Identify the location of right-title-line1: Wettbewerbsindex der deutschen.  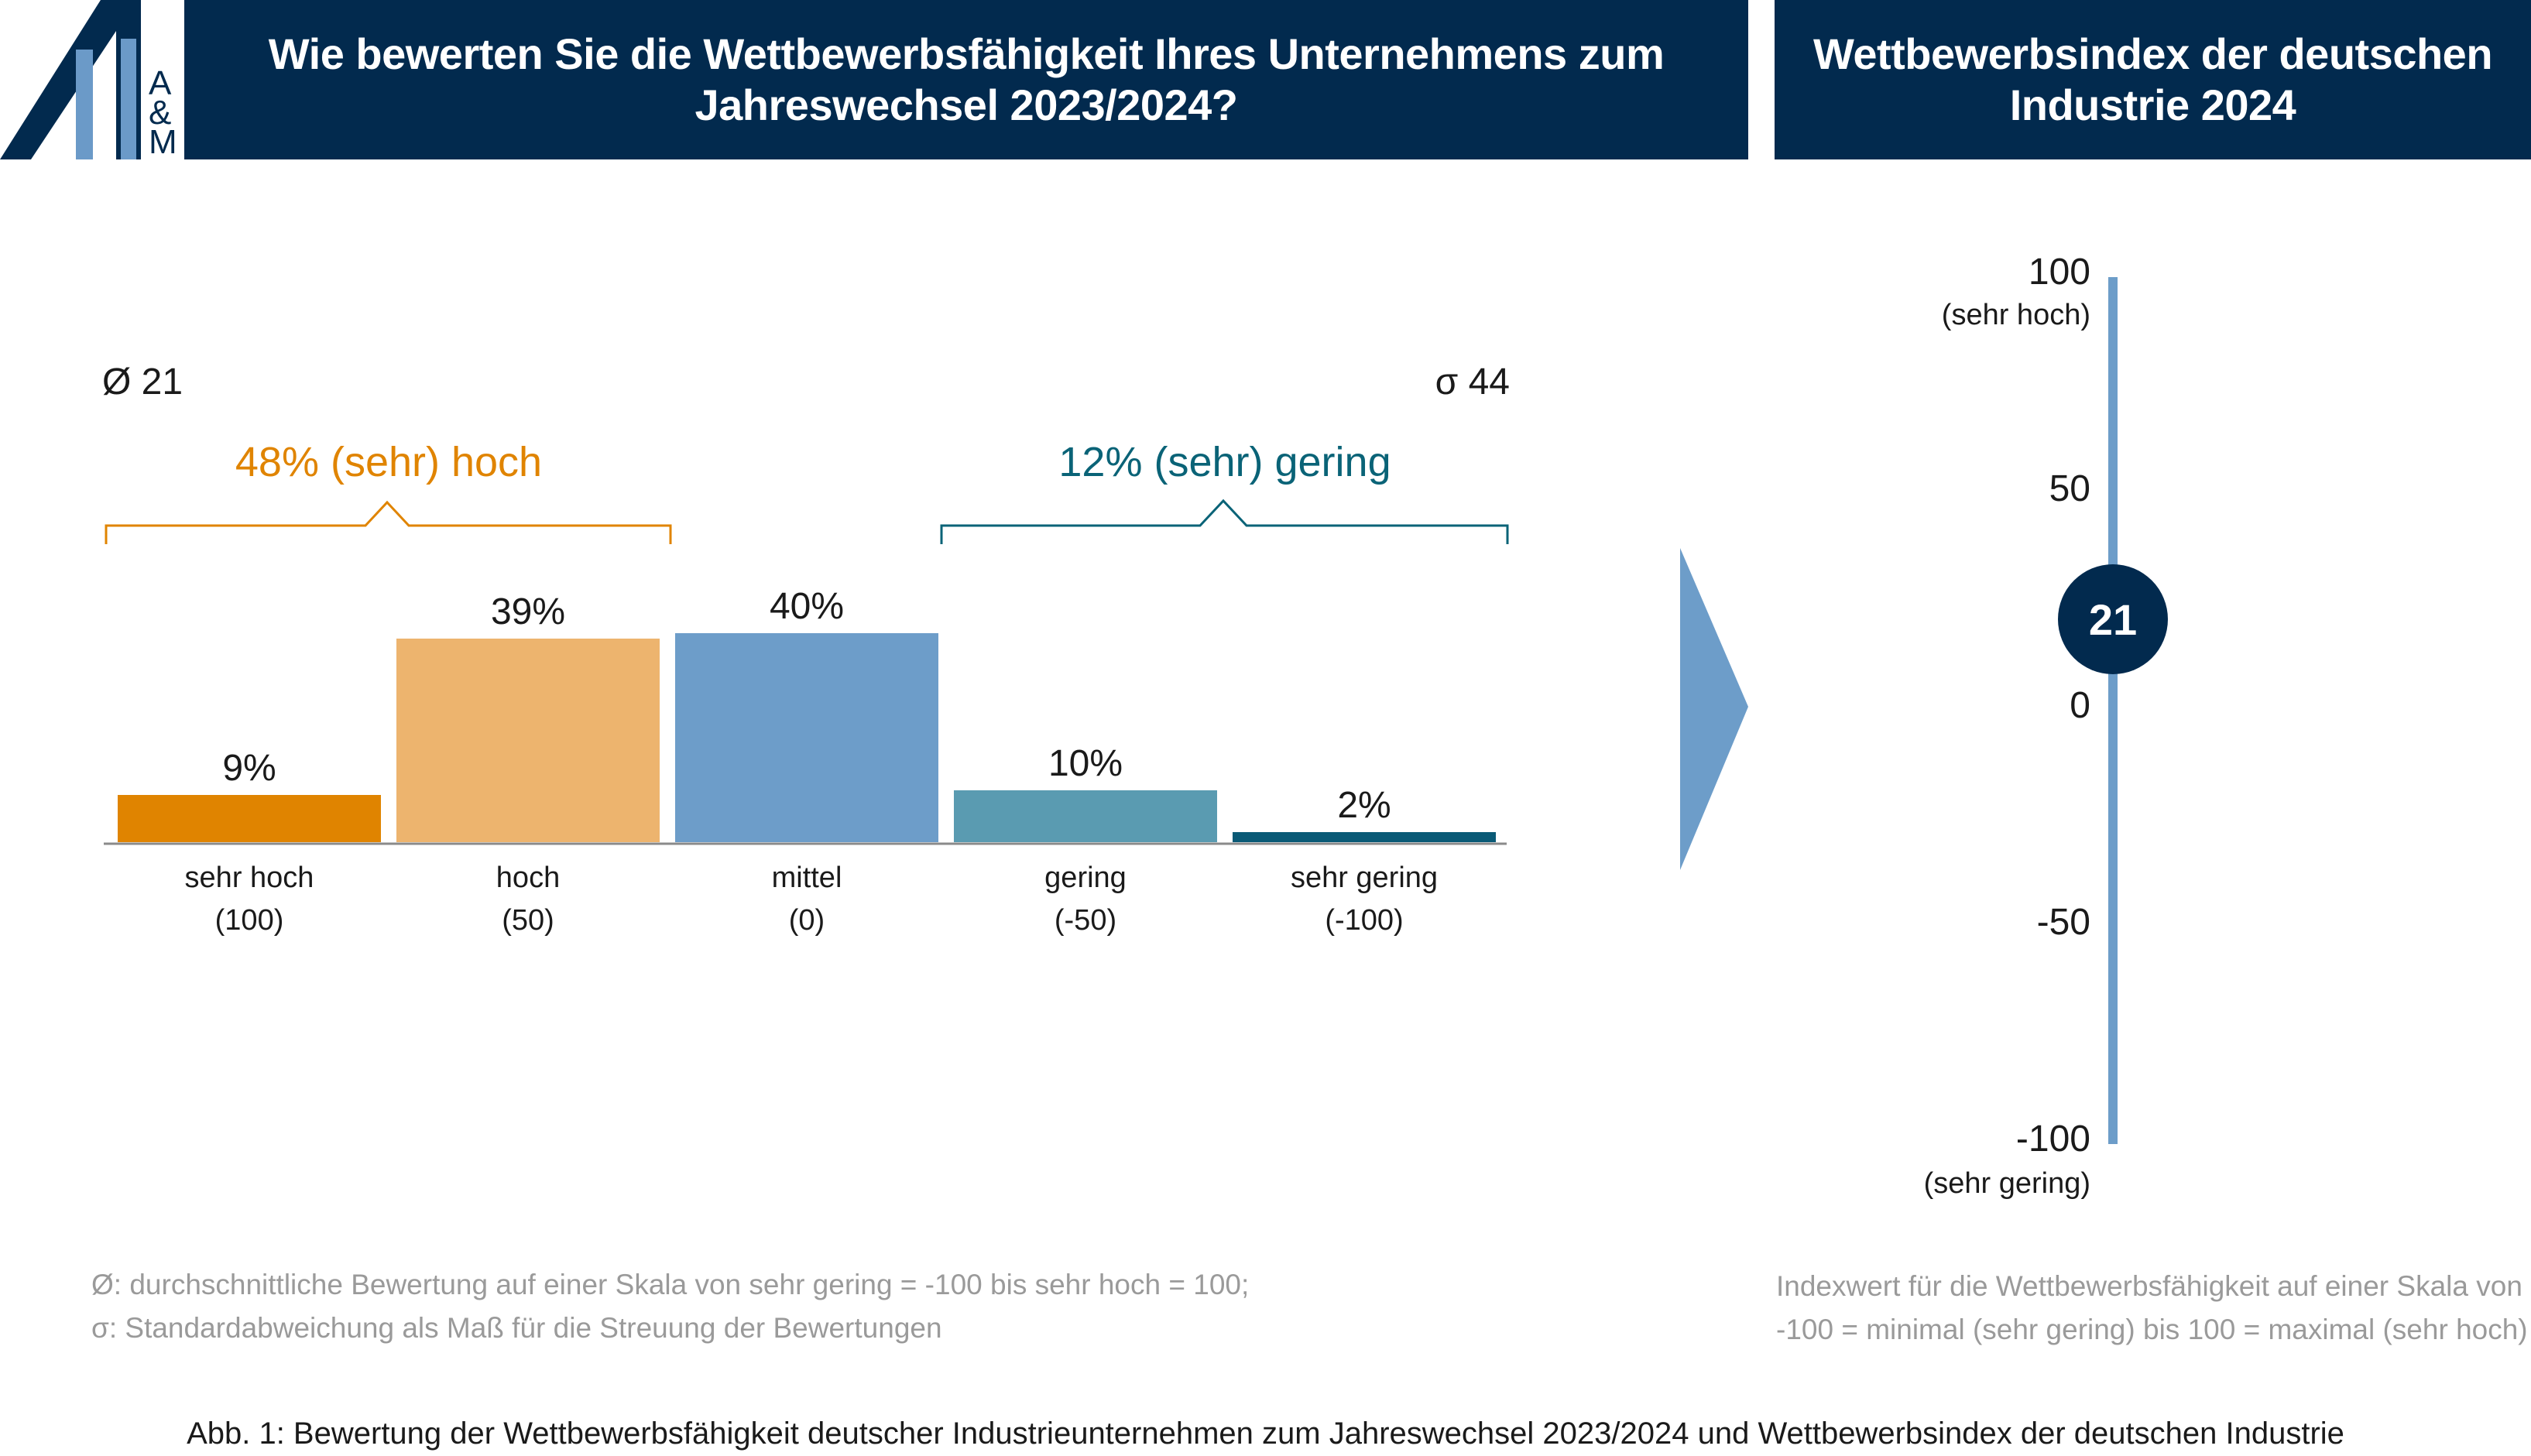
(2153, 53).